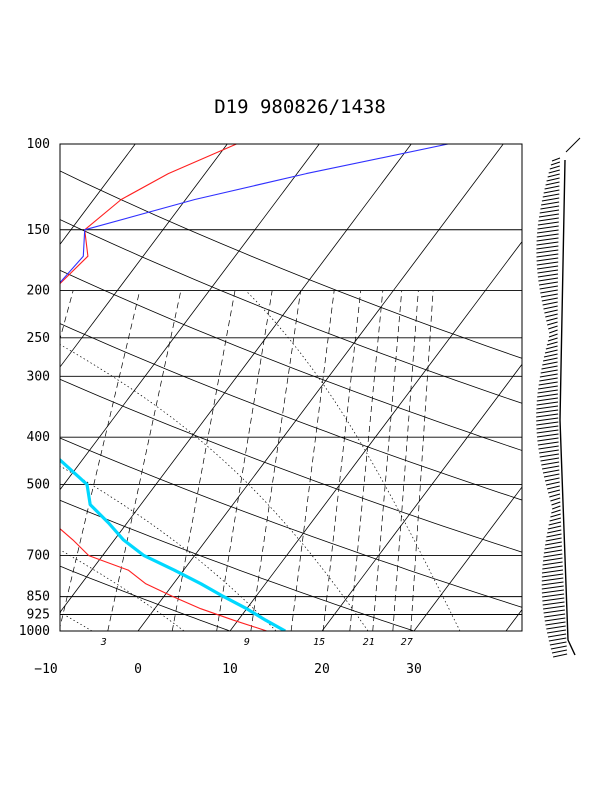 The width and height of the screenshot is (612, 792). I want to click on pressure-label: 250, so click(38, 338).